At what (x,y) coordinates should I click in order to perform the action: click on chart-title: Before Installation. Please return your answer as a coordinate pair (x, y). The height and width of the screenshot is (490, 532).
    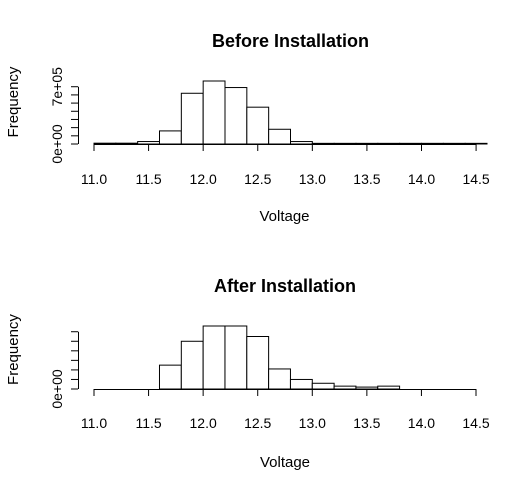
    Looking at the image, I should click on (290, 41).